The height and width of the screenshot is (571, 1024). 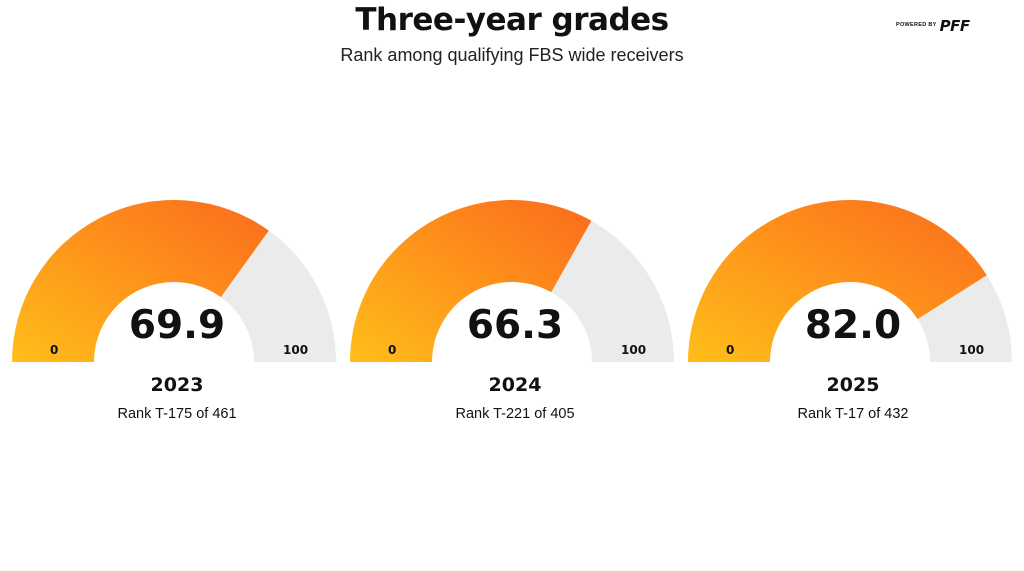 I want to click on gauge-year-label: 2024, so click(x=515, y=385).